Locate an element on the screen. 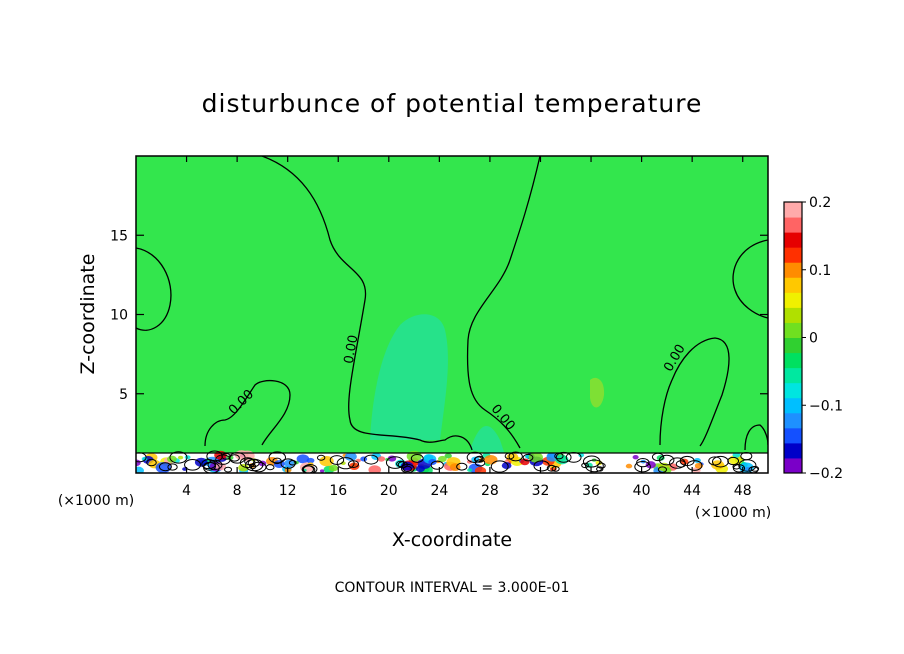 This screenshot has width=904, height=654. surface-blobs is located at coordinates (448, 461).